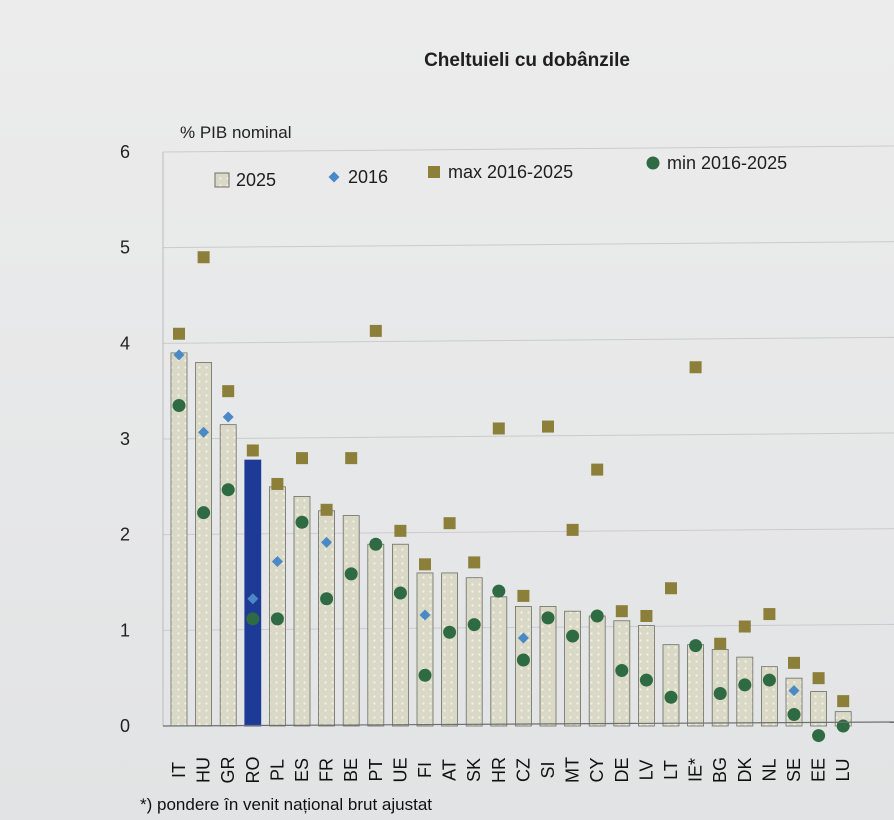  What do you see at coordinates (523, 638) in the screenshot?
I see `diamond-point-CZ` at bounding box center [523, 638].